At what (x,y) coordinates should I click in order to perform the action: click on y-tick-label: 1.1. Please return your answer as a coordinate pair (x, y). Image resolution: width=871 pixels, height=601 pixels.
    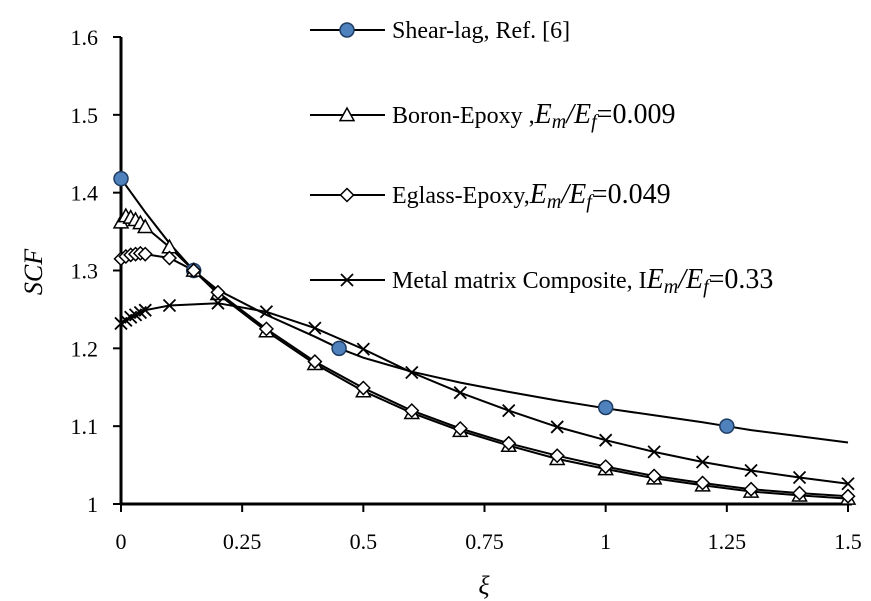
    Looking at the image, I should click on (85, 426).